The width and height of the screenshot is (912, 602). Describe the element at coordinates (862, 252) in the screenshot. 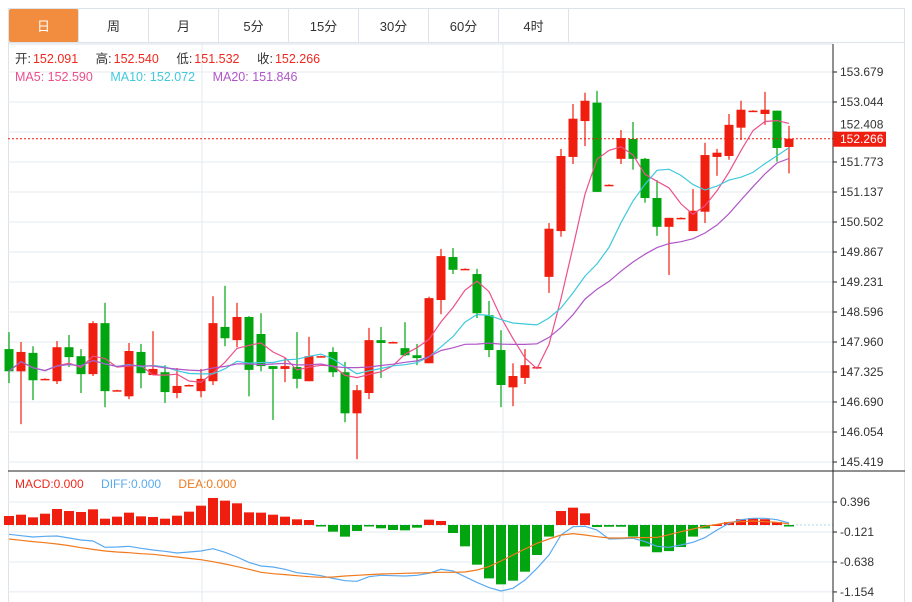

I see `price-axis-label: 149.867` at that location.